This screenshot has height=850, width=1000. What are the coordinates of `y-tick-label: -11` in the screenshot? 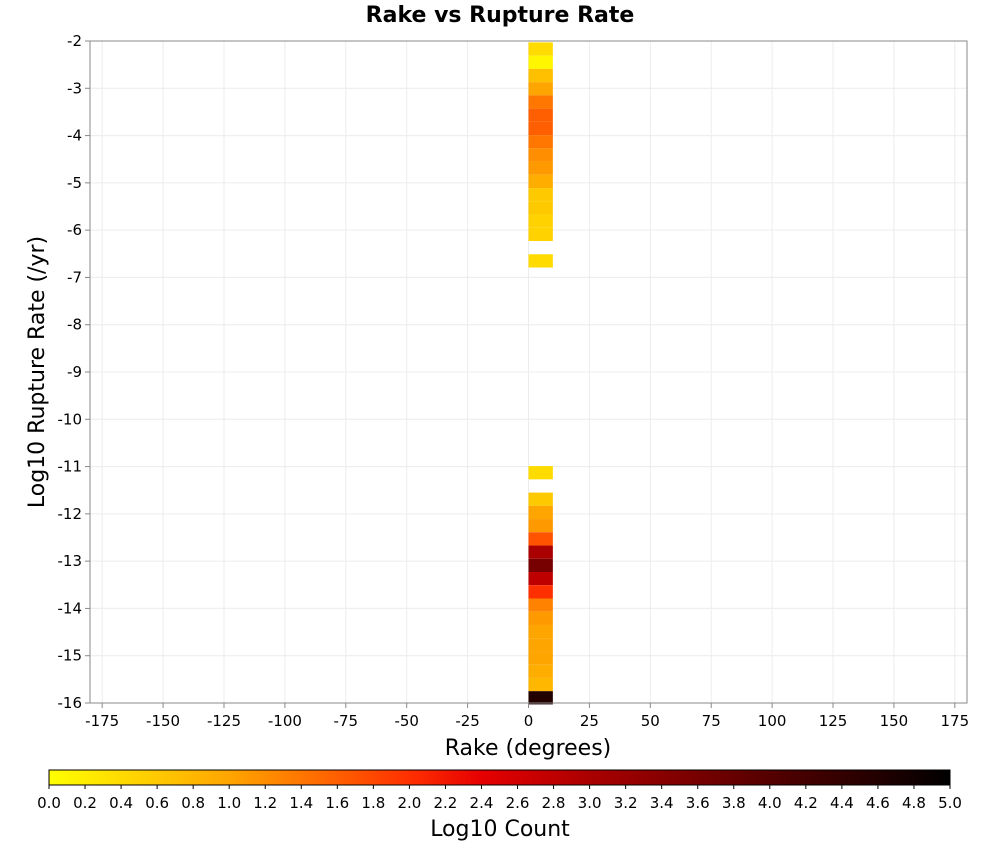 It's located at (70, 467).